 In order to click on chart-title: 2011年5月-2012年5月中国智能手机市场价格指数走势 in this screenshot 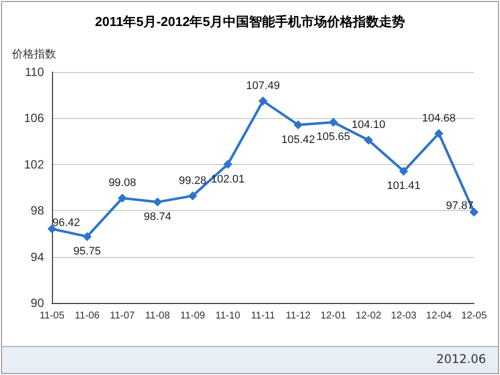, I will do `click(250, 21)`.